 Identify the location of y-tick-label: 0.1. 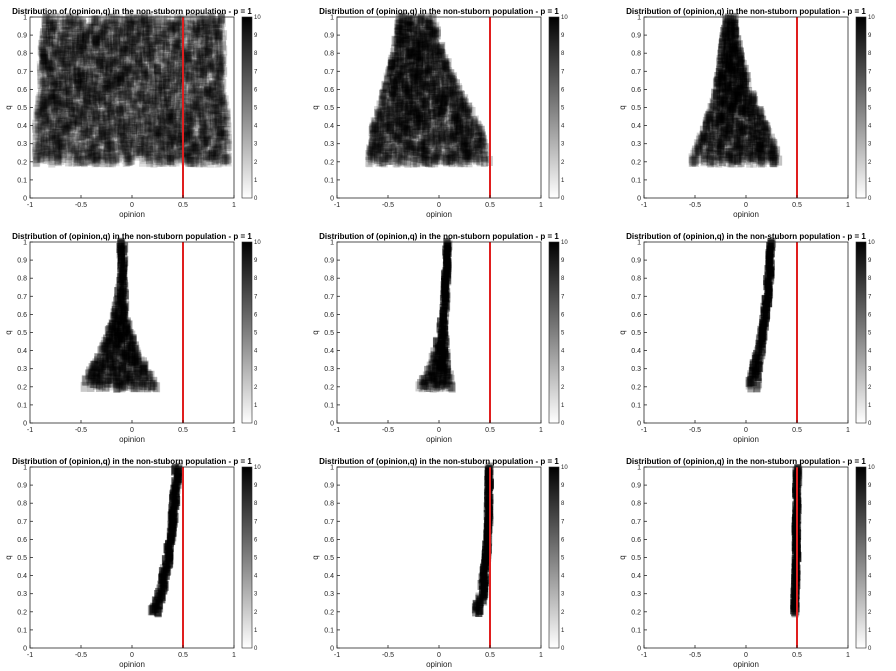
(22, 180).